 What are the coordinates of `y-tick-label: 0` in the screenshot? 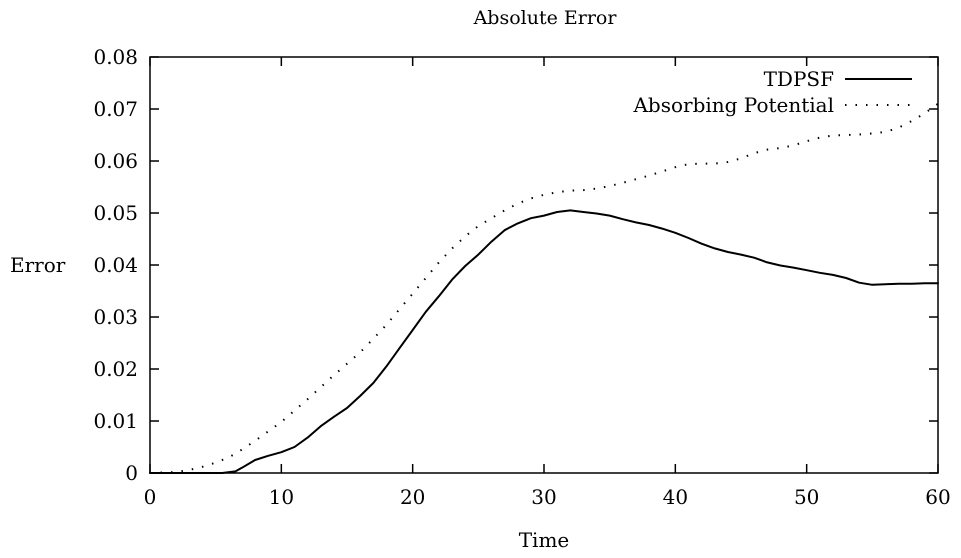 It's located at (131, 473).